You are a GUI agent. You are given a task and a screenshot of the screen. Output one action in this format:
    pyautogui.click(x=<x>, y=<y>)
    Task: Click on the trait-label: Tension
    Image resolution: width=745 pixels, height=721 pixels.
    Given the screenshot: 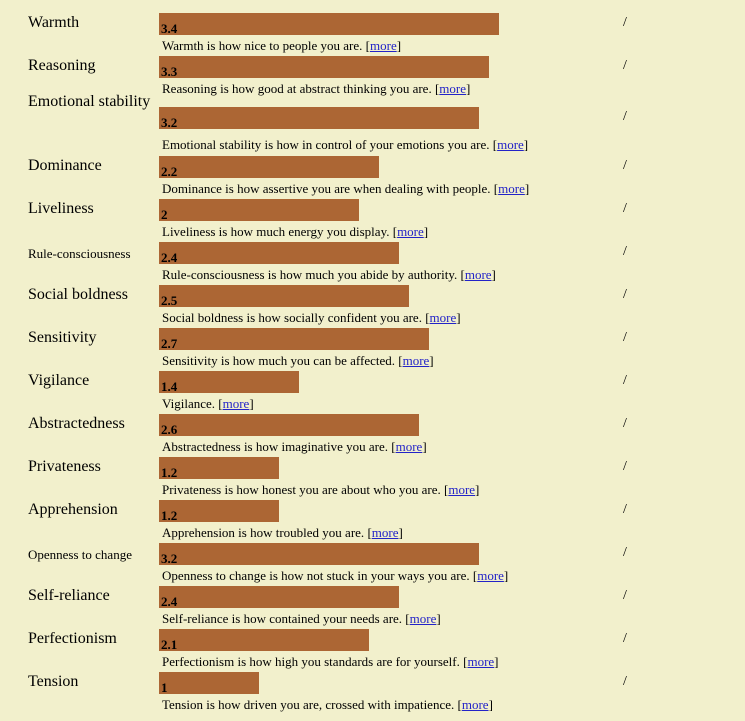 What is the action you would take?
    pyautogui.click(x=53, y=681)
    